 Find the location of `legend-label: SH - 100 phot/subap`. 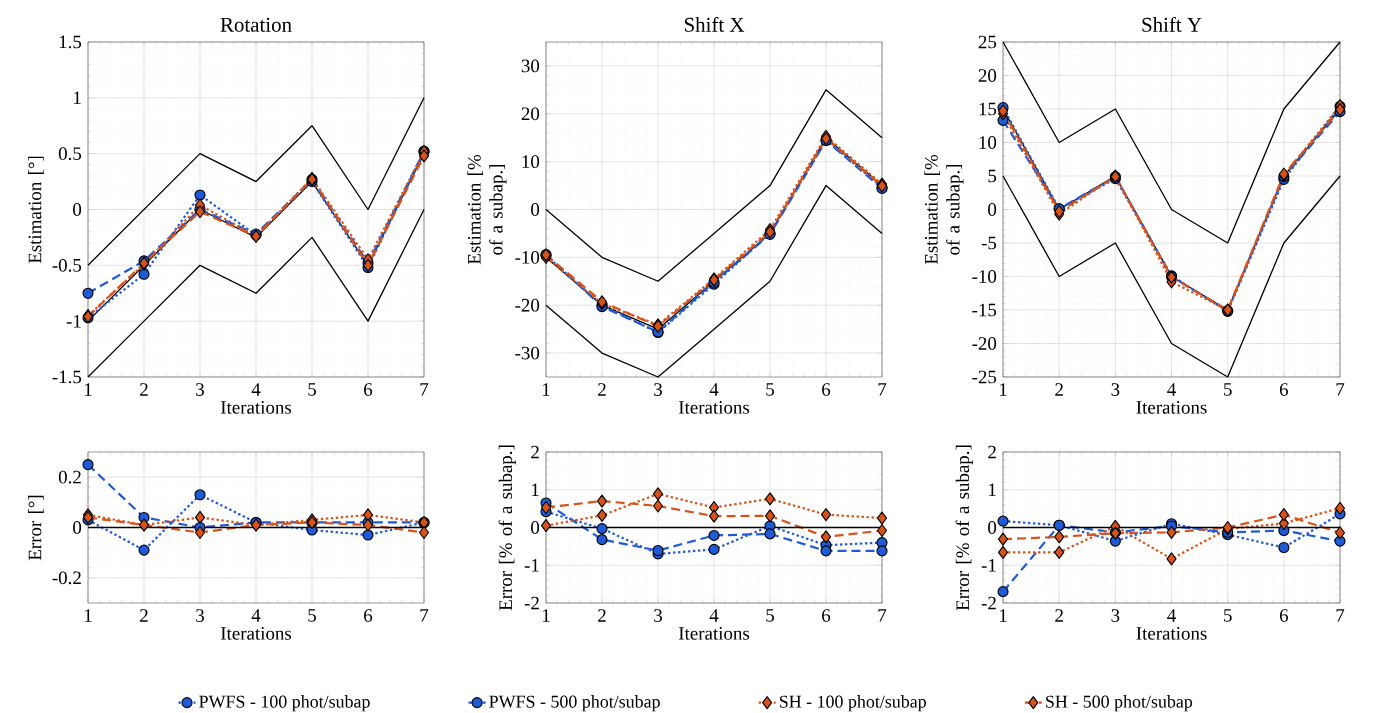

legend-label: SH - 100 phot/subap is located at coordinates (852, 703).